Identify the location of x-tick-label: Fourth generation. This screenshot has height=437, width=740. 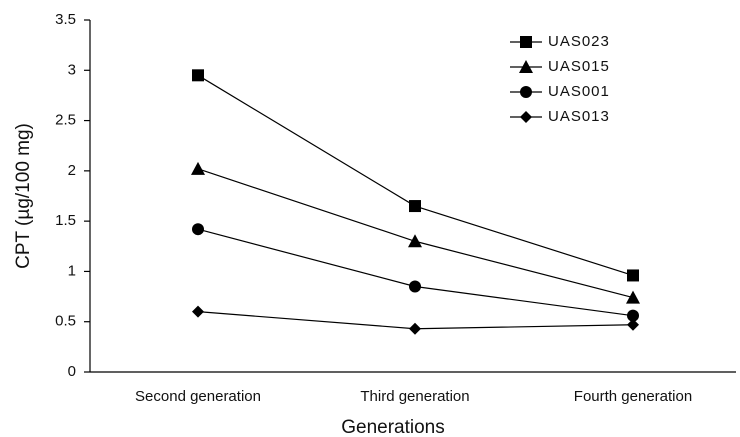
(633, 396).